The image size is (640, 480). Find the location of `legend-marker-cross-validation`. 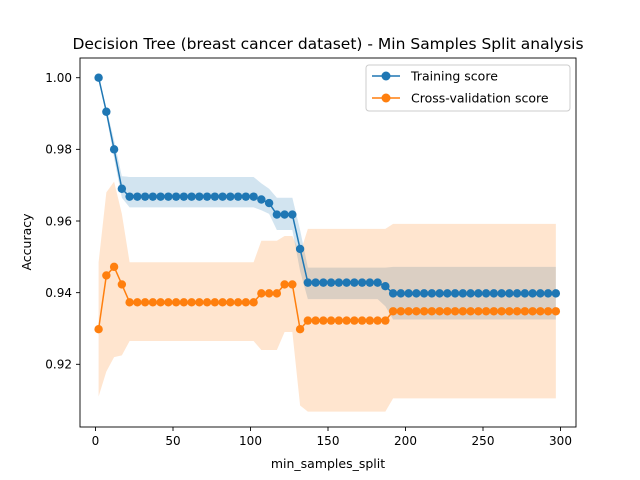

legend-marker-cross-validation is located at coordinates (386, 98).